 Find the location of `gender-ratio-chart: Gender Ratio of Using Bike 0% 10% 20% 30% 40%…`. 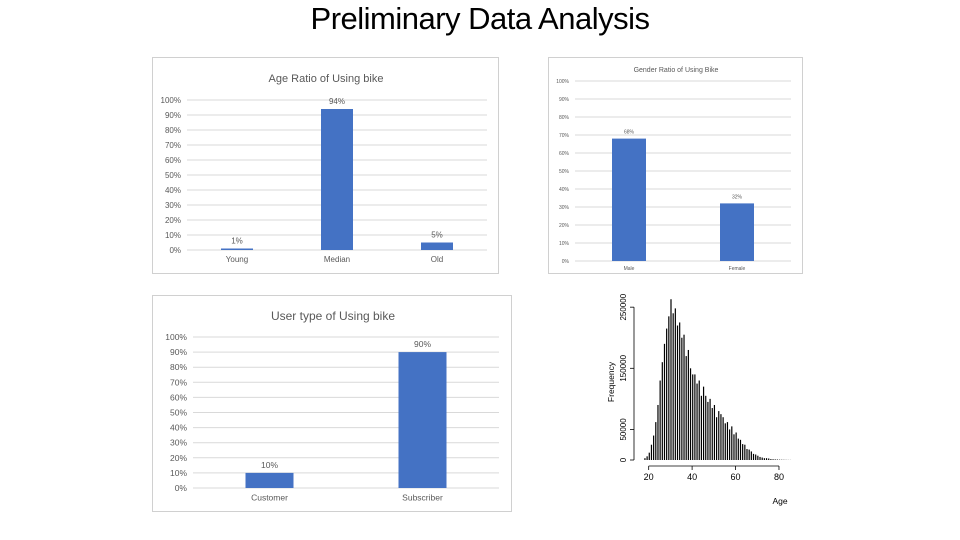

gender-ratio-chart: Gender Ratio of Using Bike 0% 10% 20% 30% 40%… is located at coordinates (673, 169).